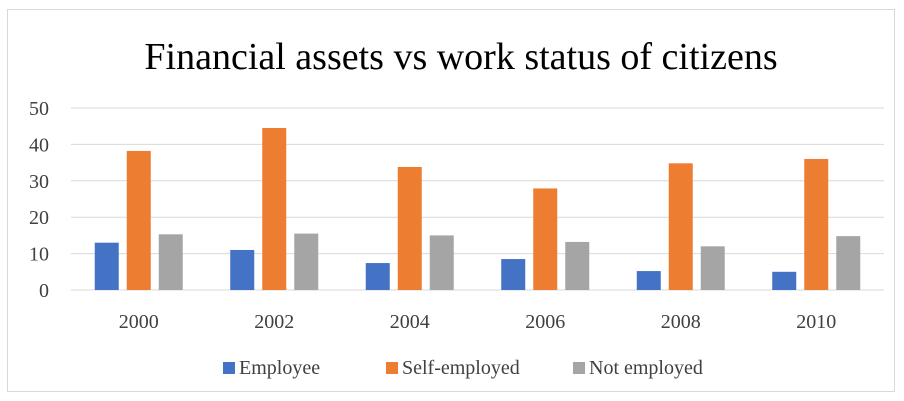  Describe the element at coordinates (478, 322) in the screenshot. I see `x-axis-ticks: 2000 2002 2004 2006 2008 2010` at that location.